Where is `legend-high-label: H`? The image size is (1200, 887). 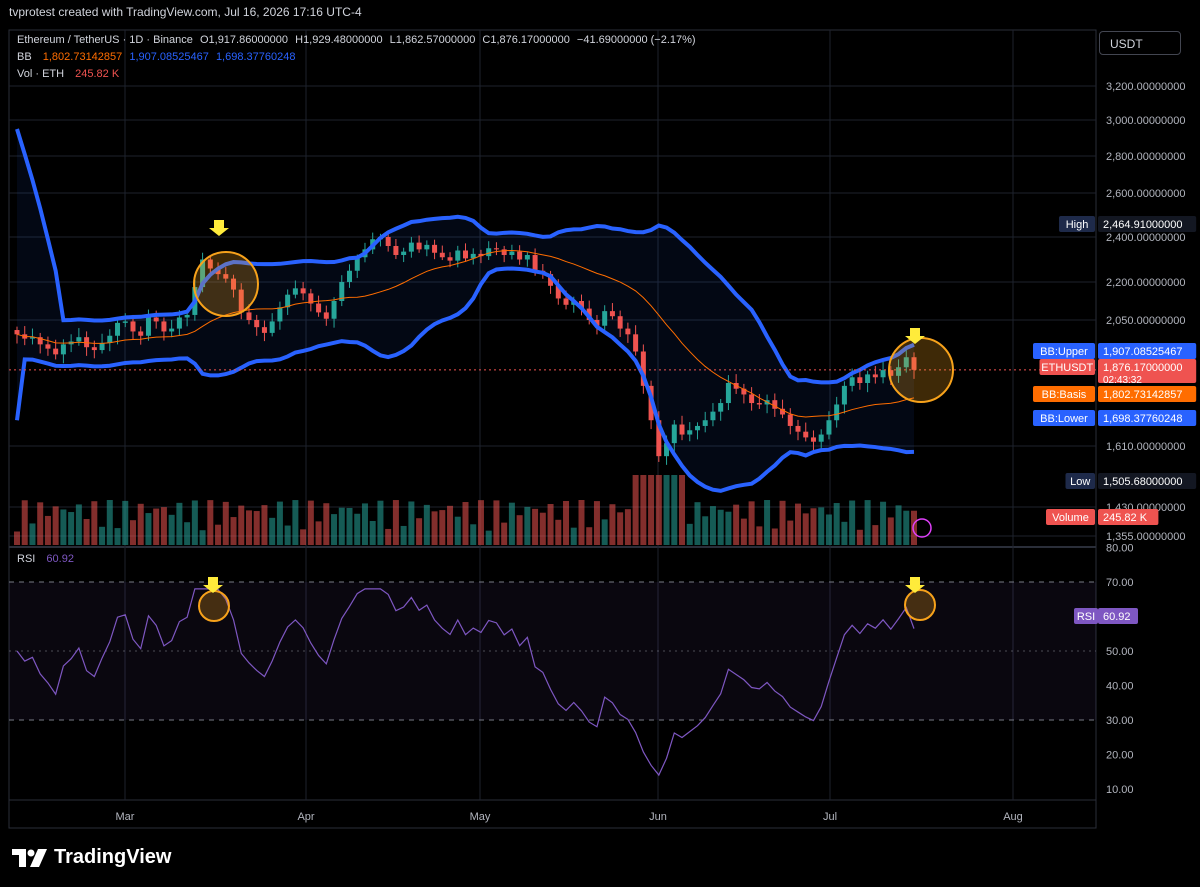 legend-high-label: H is located at coordinates (299, 40).